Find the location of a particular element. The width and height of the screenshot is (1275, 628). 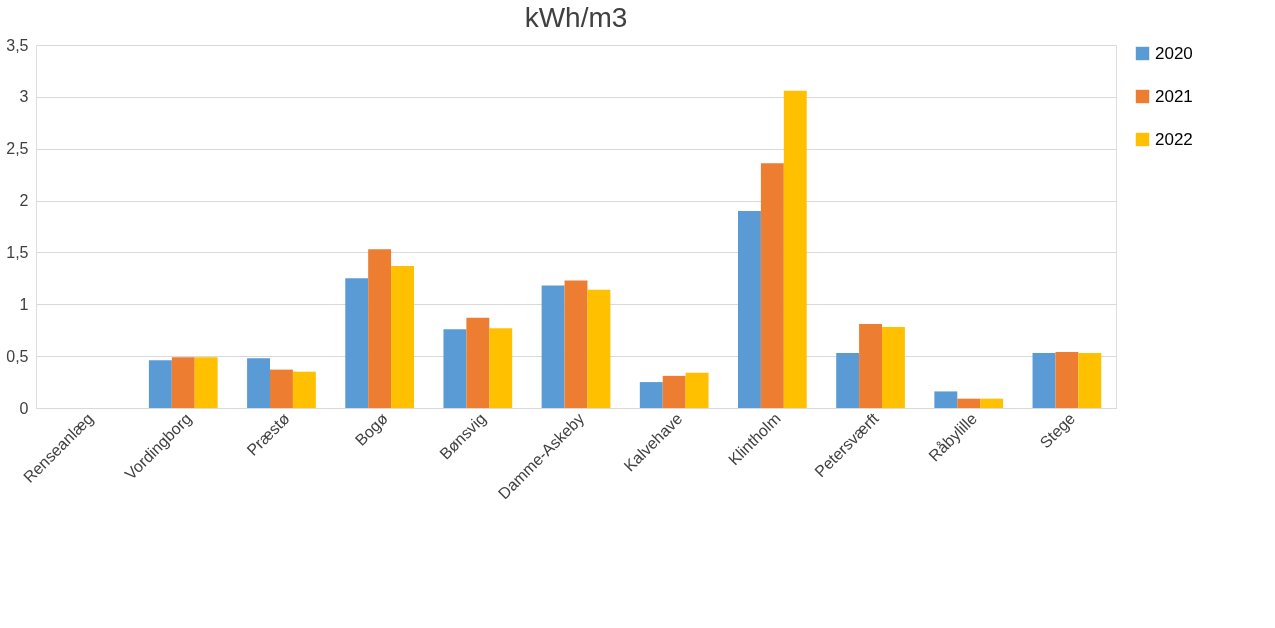

chart-title: kWh/m3 is located at coordinates (576, 17).